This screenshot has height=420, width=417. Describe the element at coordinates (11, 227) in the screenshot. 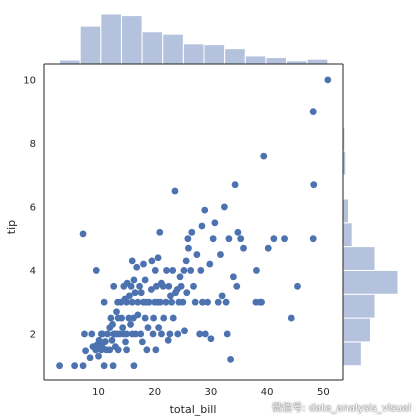

I see `y-axis-title: tip` at that location.